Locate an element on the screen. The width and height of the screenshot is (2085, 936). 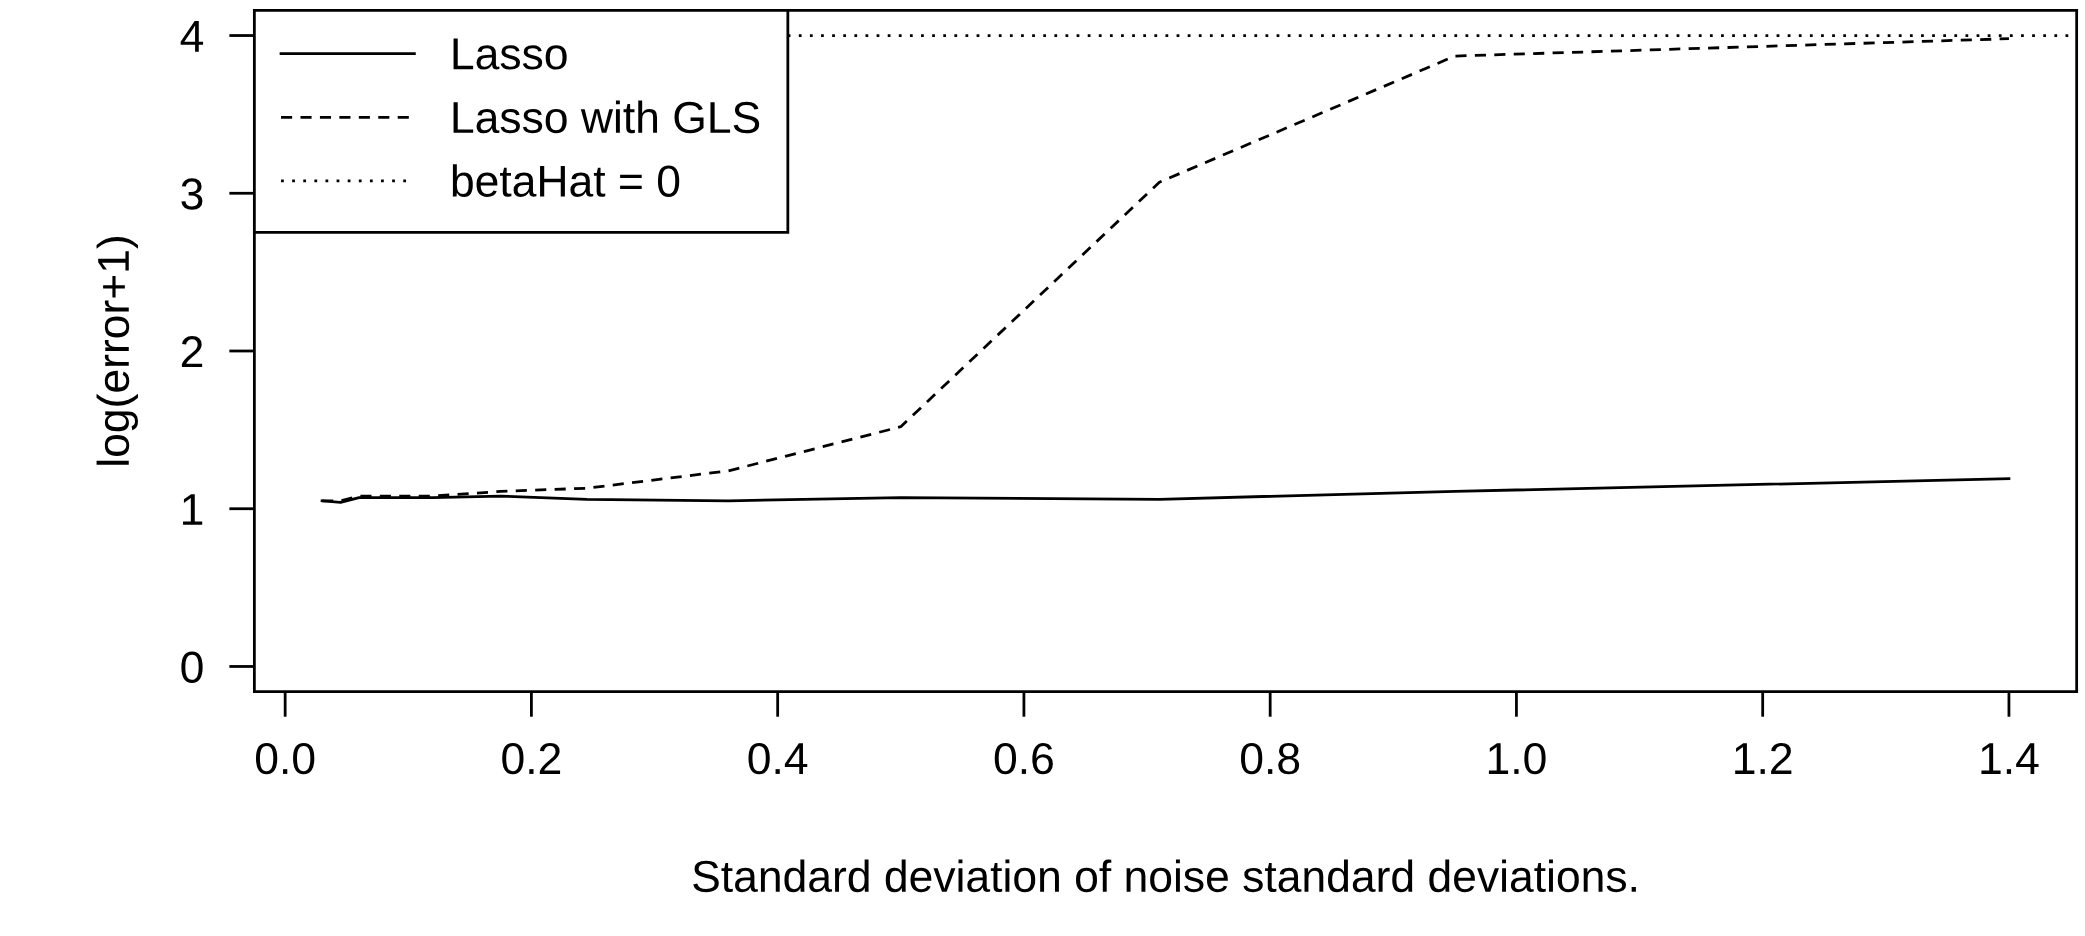
y-tick-label: 3 is located at coordinates (192, 194).